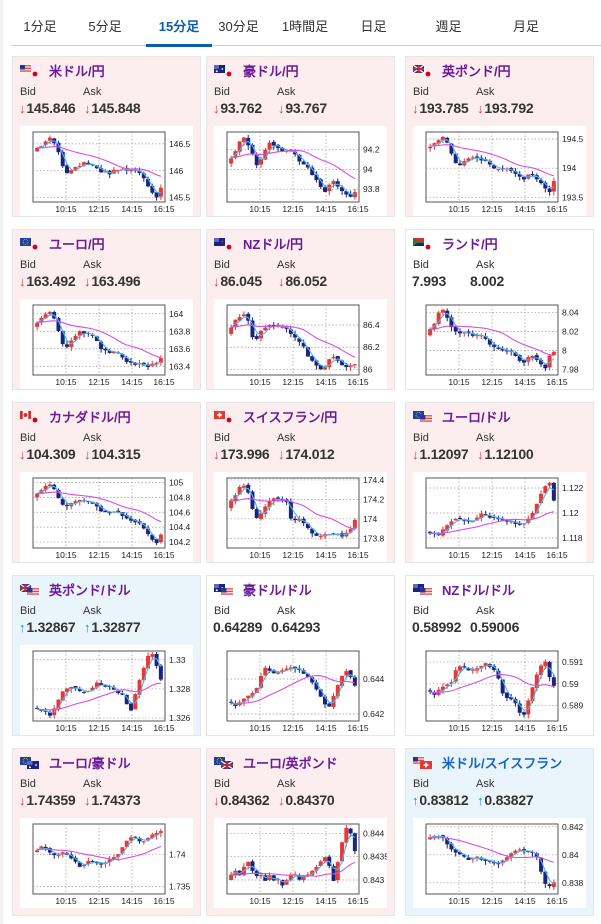 This screenshot has height=924, width=601. What do you see at coordinates (300, 171) in the screenshot?
I see `candlestick-chart: 94.2 94 93.8 10:15 12:15 14:15 16:15` at bounding box center [300, 171].